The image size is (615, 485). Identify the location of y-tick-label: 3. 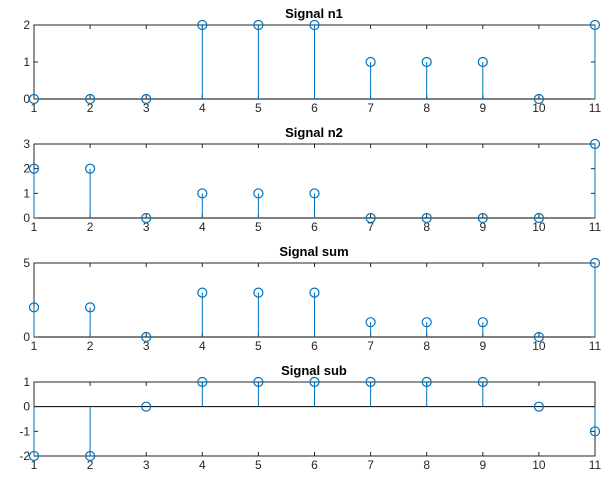
(26, 144).